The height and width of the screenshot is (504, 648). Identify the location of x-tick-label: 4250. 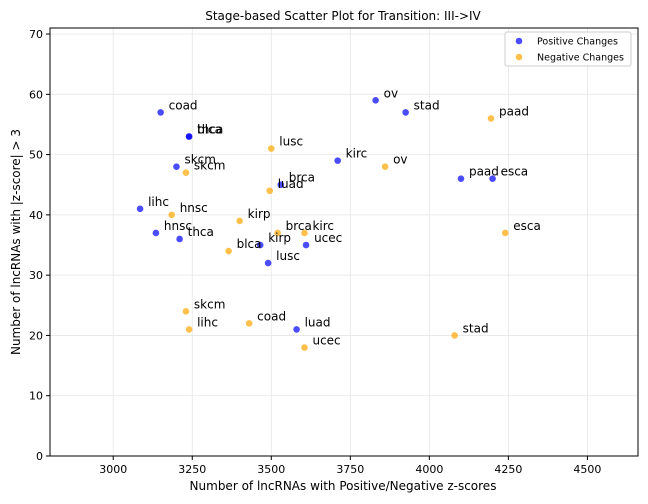
(508, 469).